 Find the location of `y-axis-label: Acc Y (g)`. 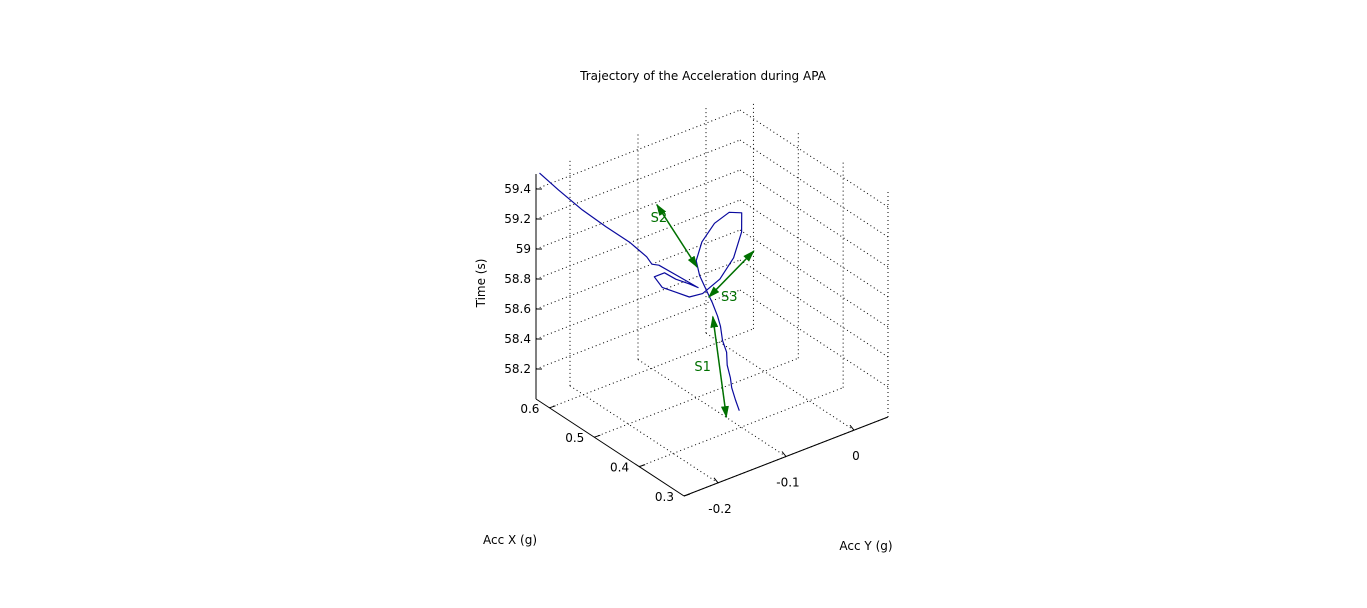

y-axis-label: Acc Y (g) is located at coordinates (865, 546).